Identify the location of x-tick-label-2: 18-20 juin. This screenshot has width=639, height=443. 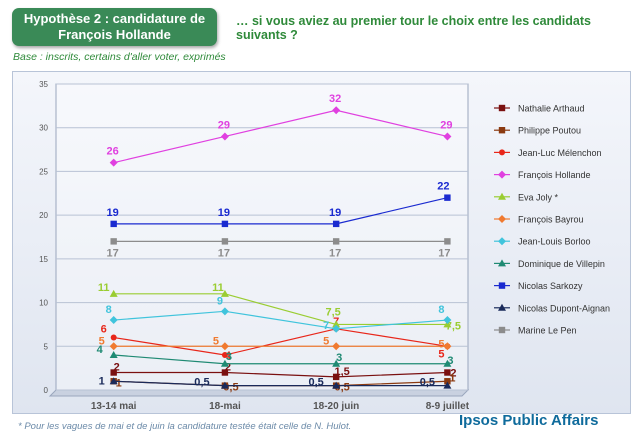
(336, 406).